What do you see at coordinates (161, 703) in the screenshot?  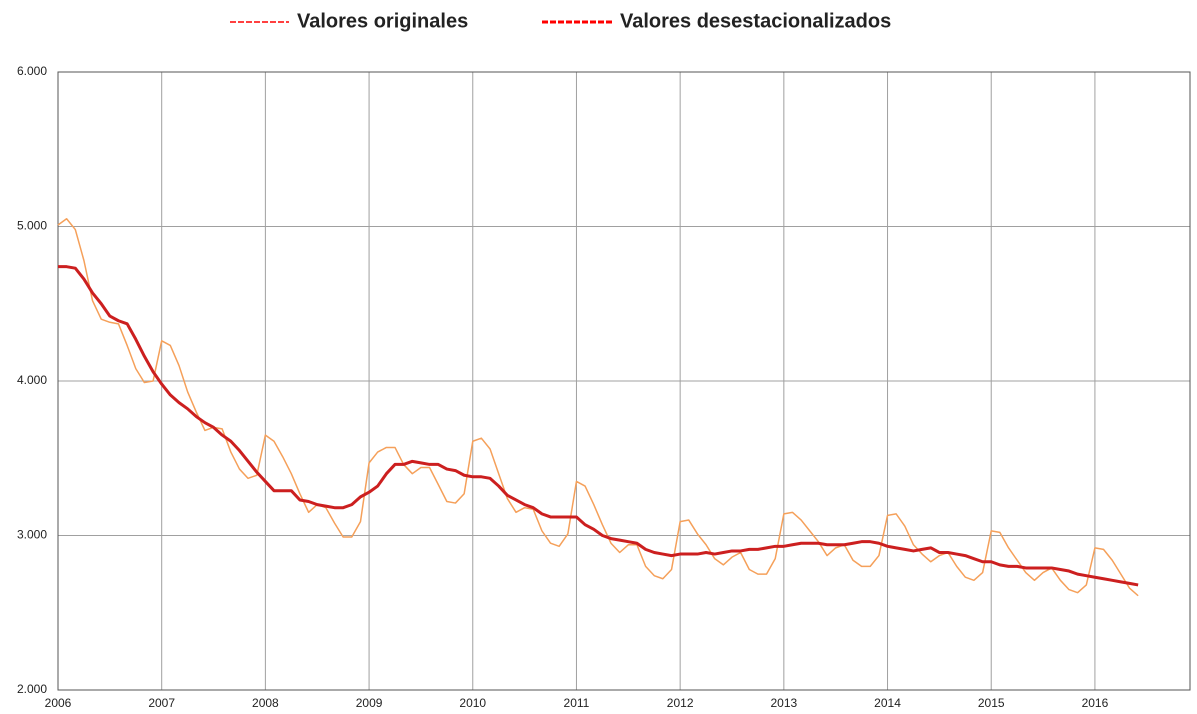 I see `x-tick-label: 2007` at bounding box center [161, 703].